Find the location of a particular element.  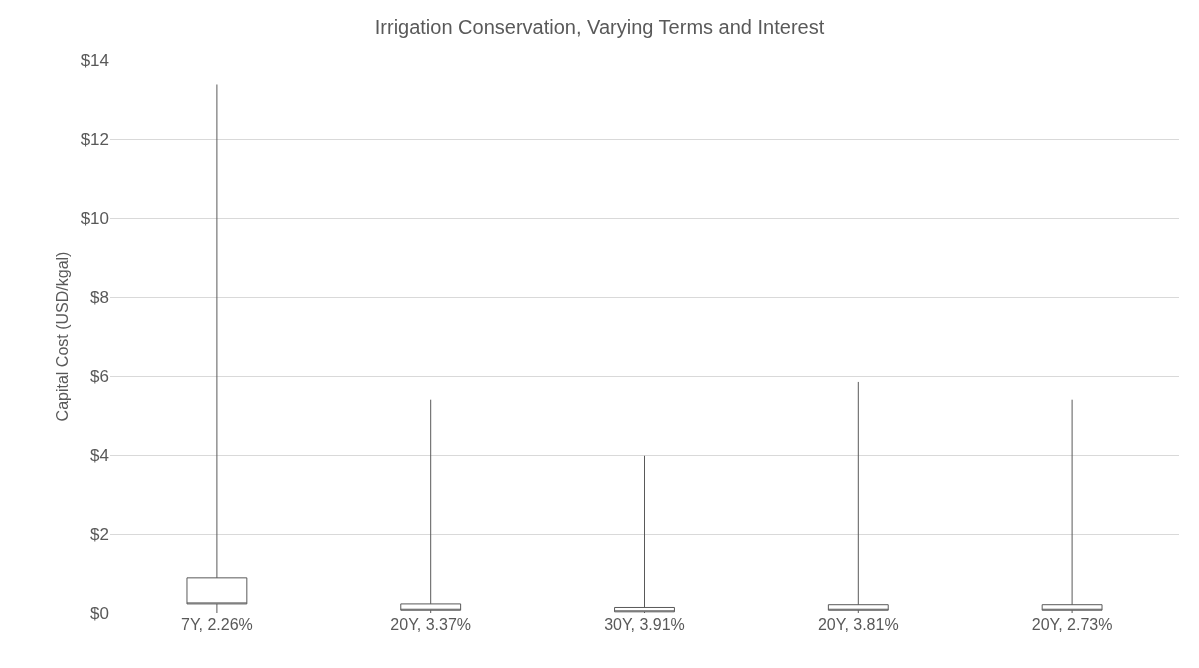

y-tick-label: $4 is located at coordinates (99, 455).